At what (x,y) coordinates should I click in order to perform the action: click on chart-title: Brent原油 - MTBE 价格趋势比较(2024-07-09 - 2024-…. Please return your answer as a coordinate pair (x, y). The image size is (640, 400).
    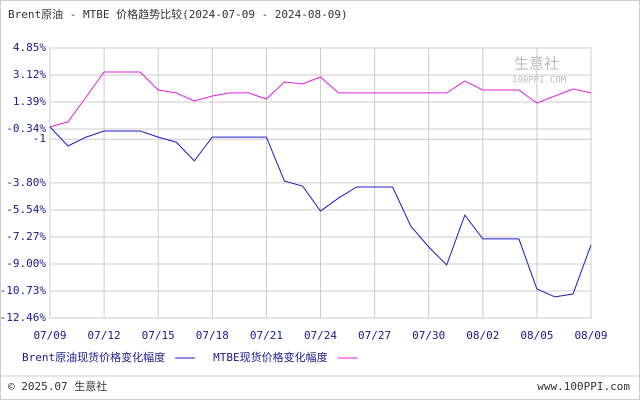
    Looking at the image, I should click on (178, 14).